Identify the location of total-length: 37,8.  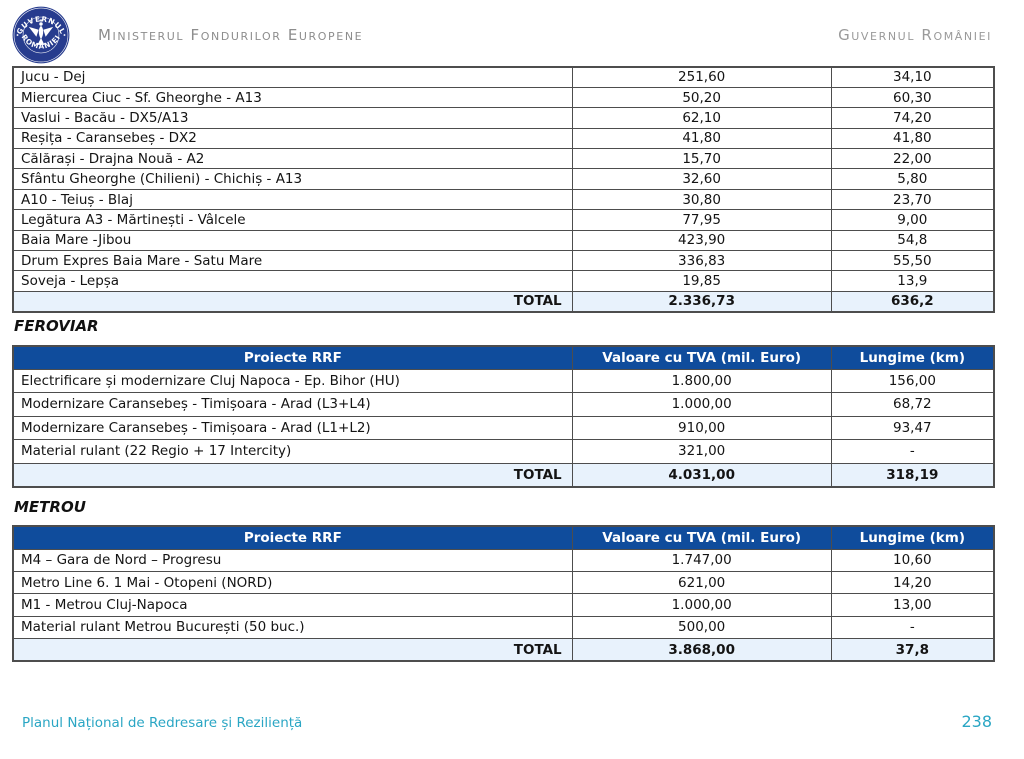
(912, 650).